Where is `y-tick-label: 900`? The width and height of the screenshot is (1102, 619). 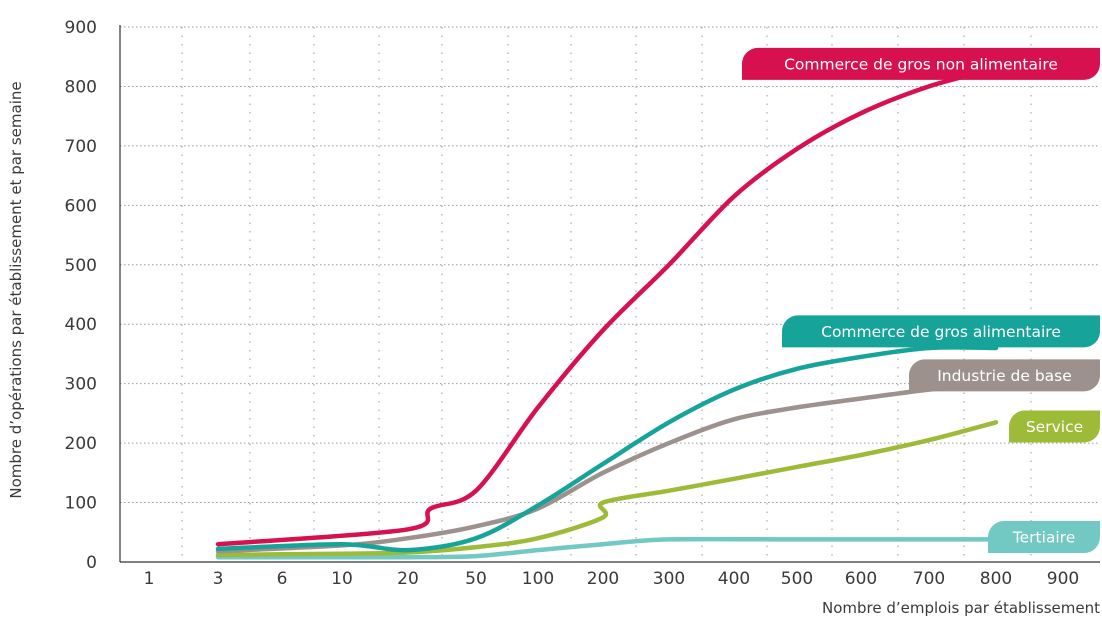
y-tick-label: 900 is located at coordinates (81, 28).